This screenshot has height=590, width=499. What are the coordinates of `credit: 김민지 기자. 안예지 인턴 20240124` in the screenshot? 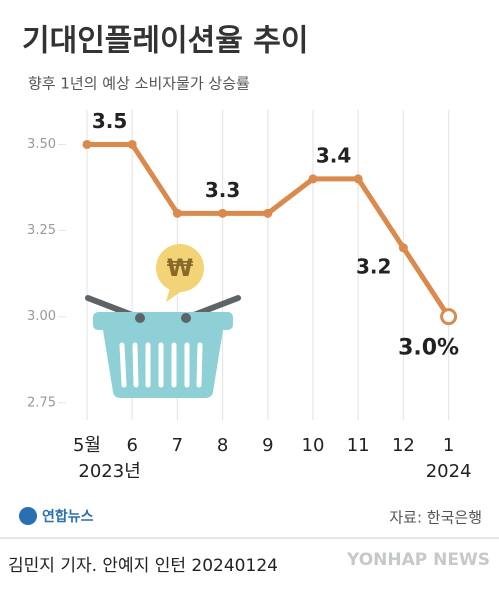 It's located at (143, 566).